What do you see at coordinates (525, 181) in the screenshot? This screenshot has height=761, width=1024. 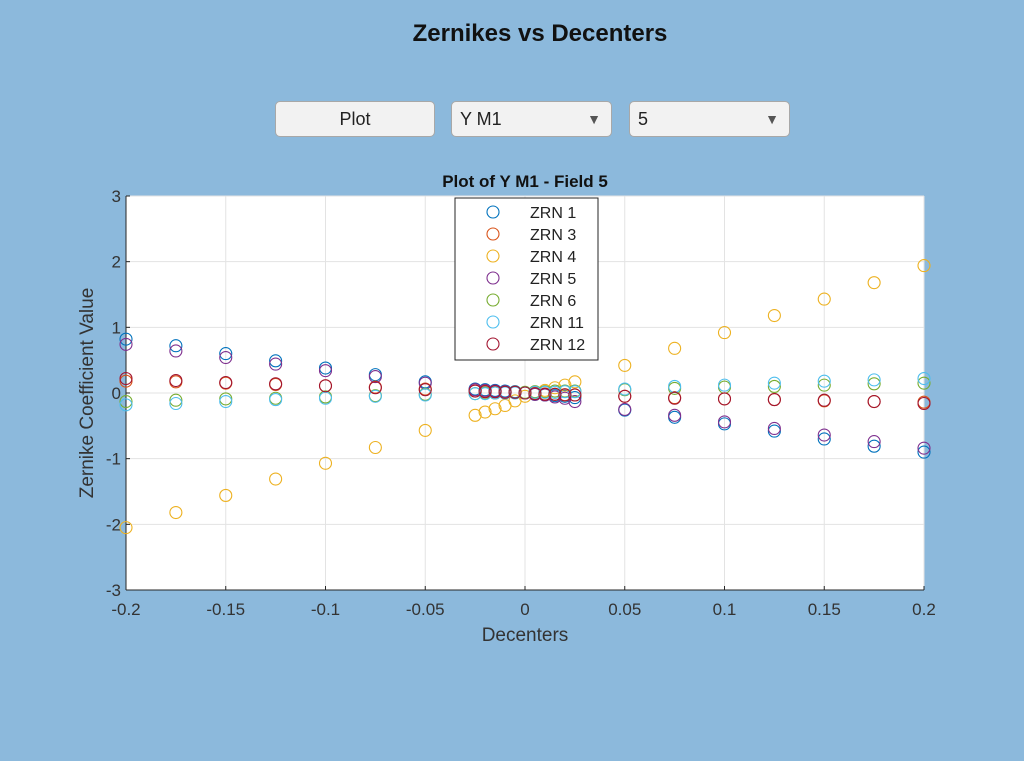 I see `chart-title: Plot of Y M1 - Field 5` at bounding box center [525, 181].